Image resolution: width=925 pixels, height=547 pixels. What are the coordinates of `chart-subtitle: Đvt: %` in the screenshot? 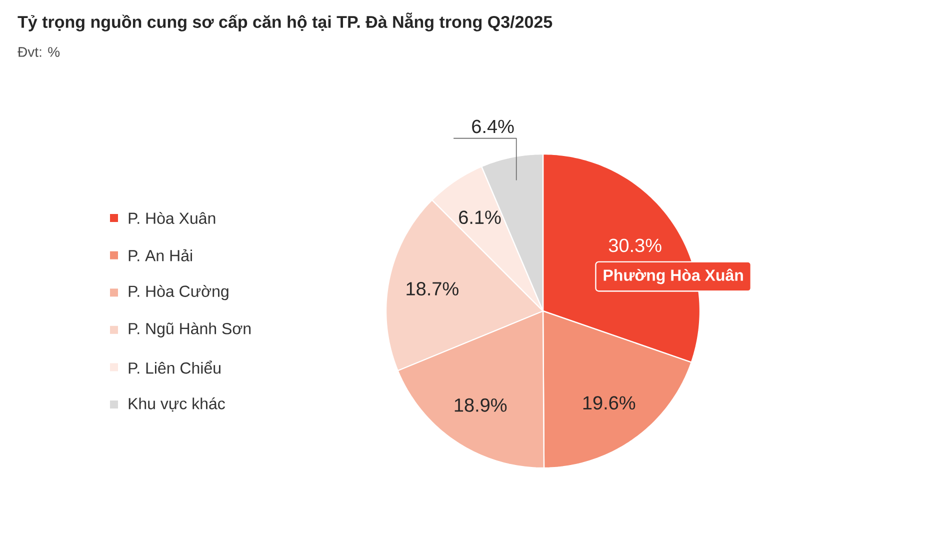 It's located at (39, 52).